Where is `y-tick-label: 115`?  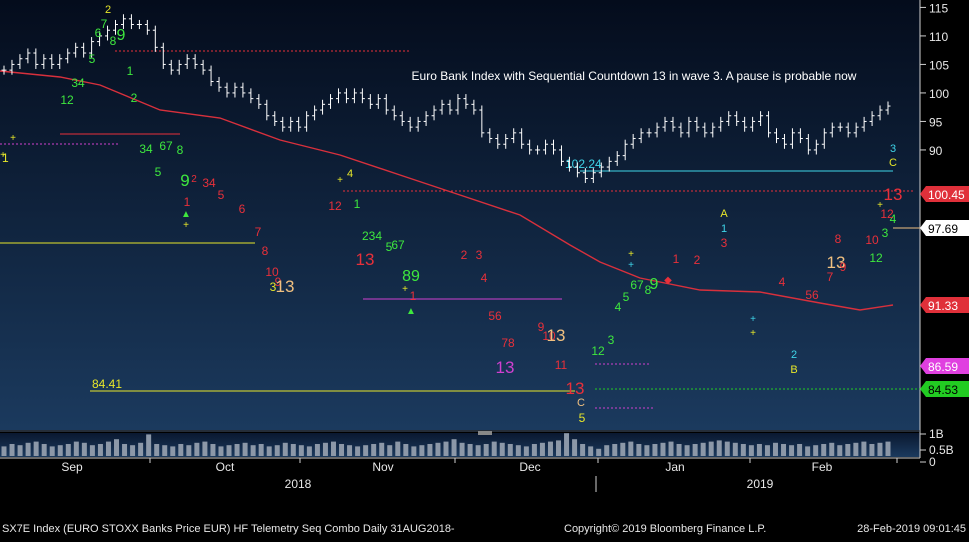
y-tick-label: 115 is located at coordinates (938, 8).